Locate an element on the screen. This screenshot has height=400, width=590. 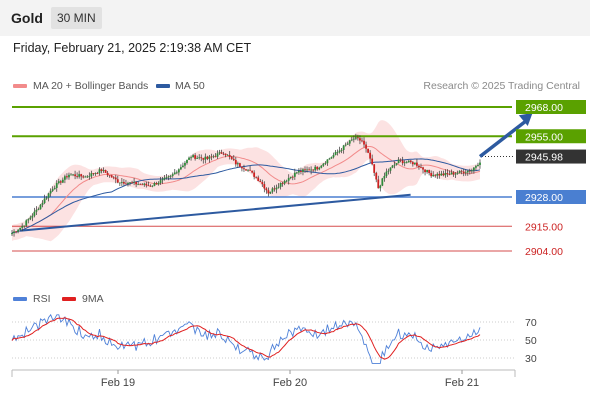
legend-ma50-swatch is located at coordinates (163, 86).